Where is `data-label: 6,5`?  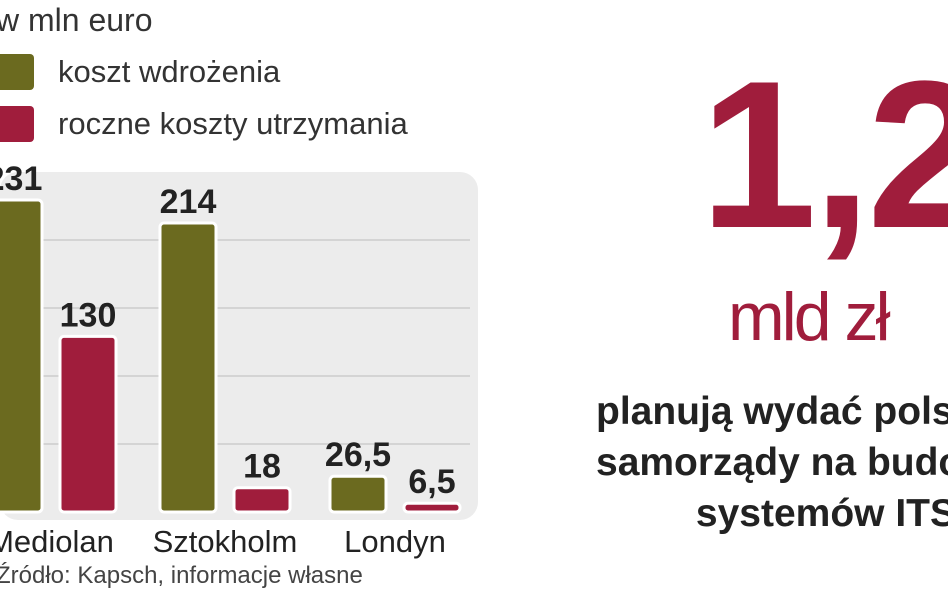 data-label: 6,5 is located at coordinates (431, 482).